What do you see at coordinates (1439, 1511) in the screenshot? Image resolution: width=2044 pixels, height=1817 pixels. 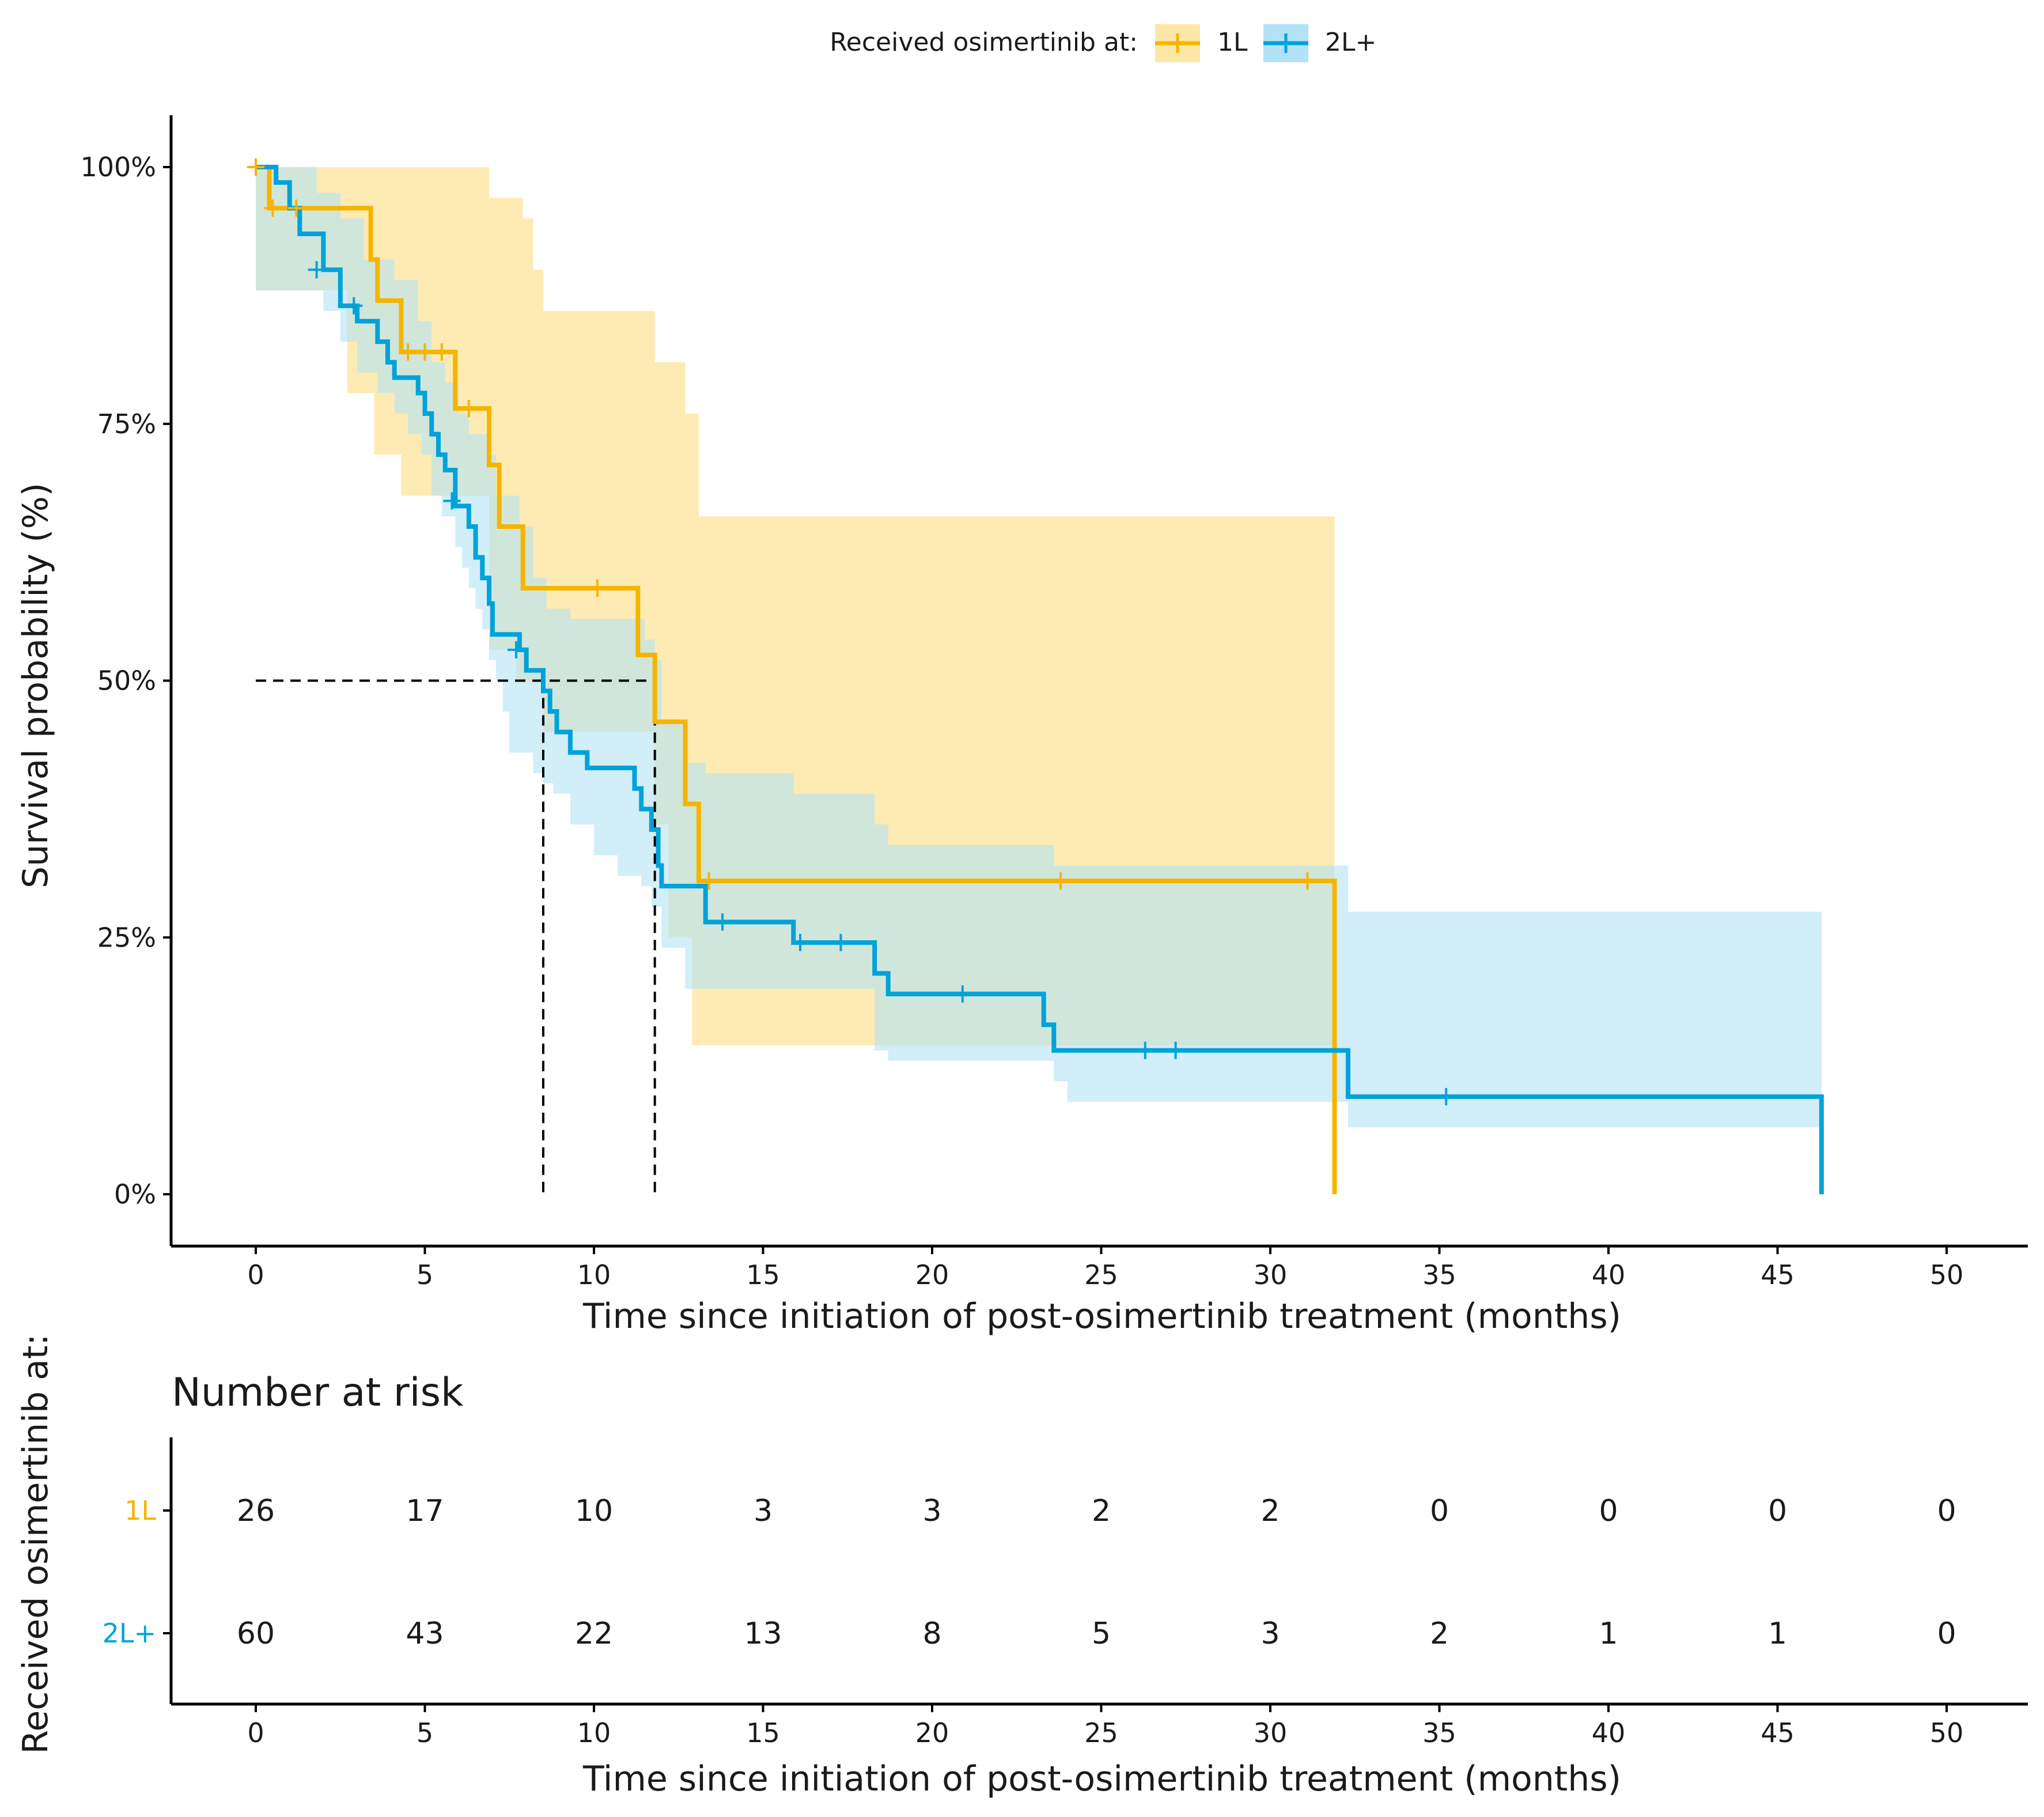 I see `risk-value-1l-35: 0` at bounding box center [1439, 1511].